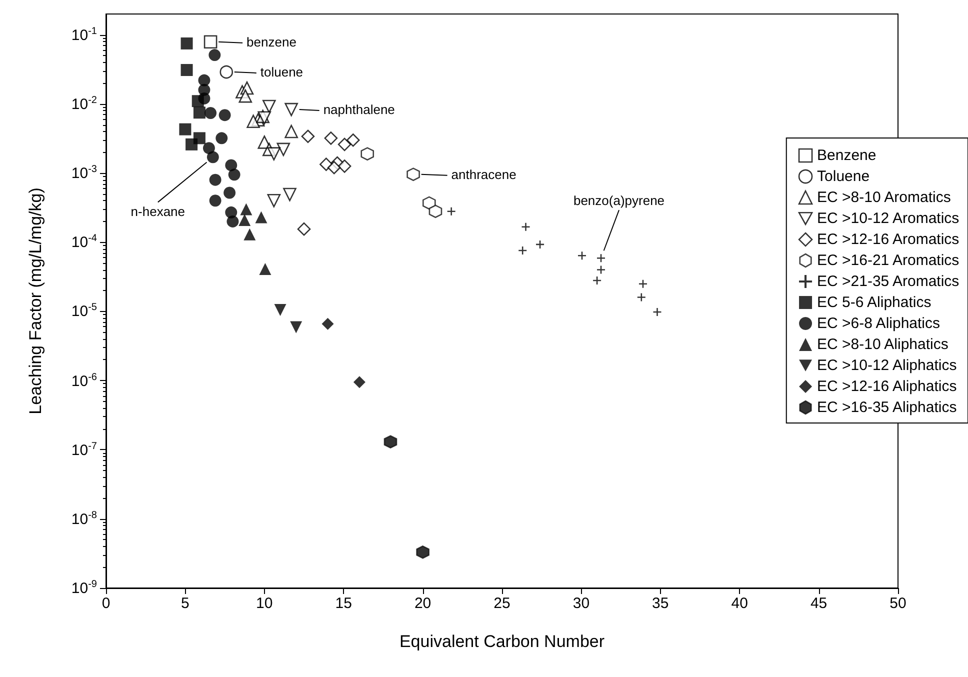  What do you see at coordinates (739, 603) in the screenshot?
I see `x-tick-label: 40` at bounding box center [739, 603].